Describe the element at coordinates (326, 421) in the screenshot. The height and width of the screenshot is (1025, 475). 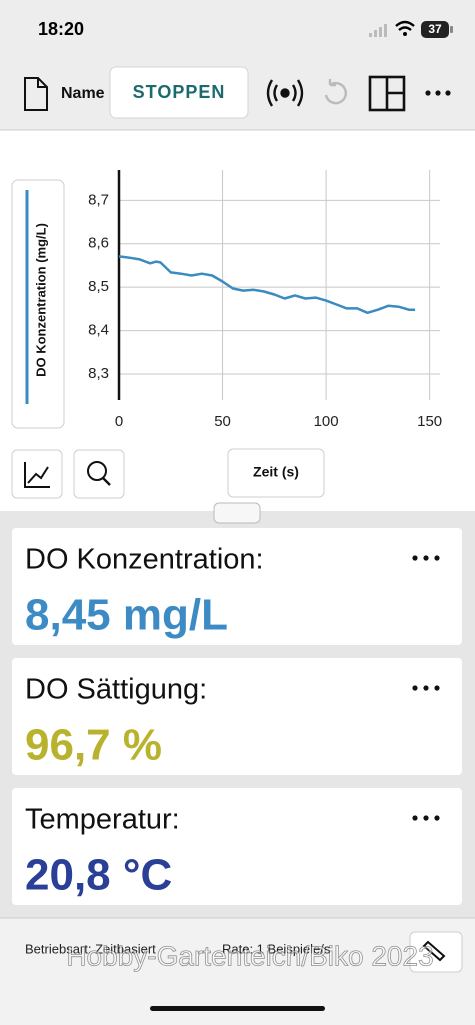
I see `x-tick-label: 100` at that location.